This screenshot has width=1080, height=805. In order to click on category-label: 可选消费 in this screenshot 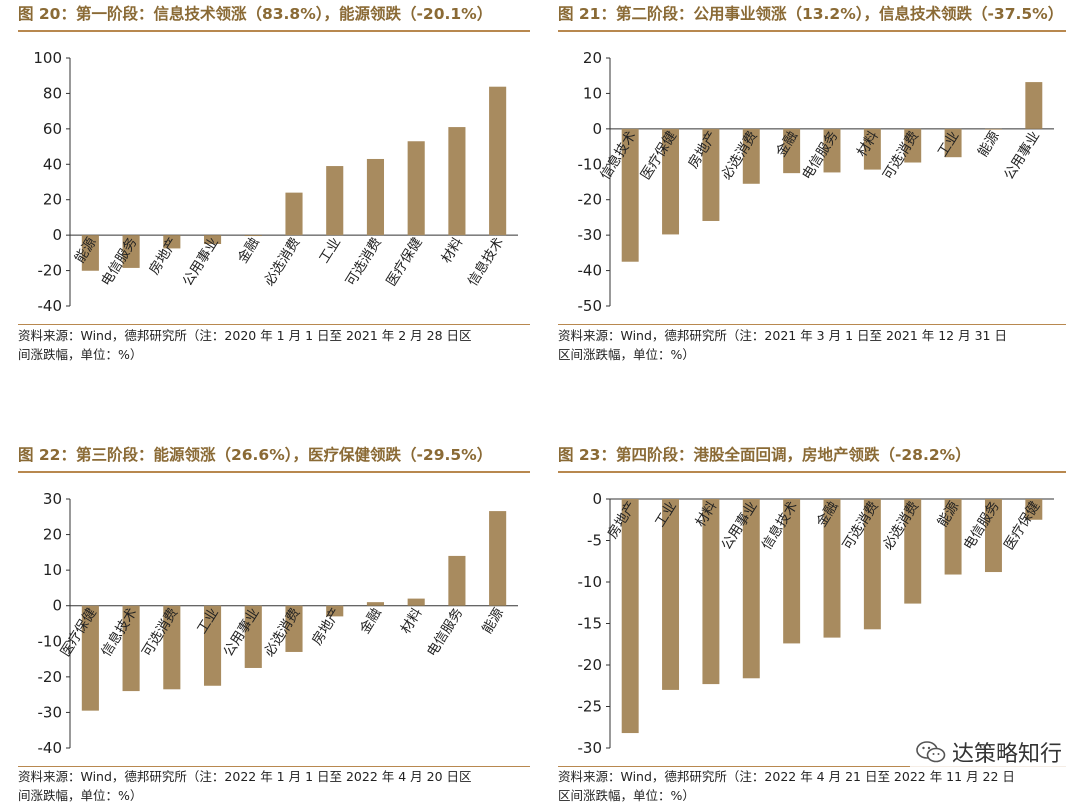, I will do `click(364, 262)`.